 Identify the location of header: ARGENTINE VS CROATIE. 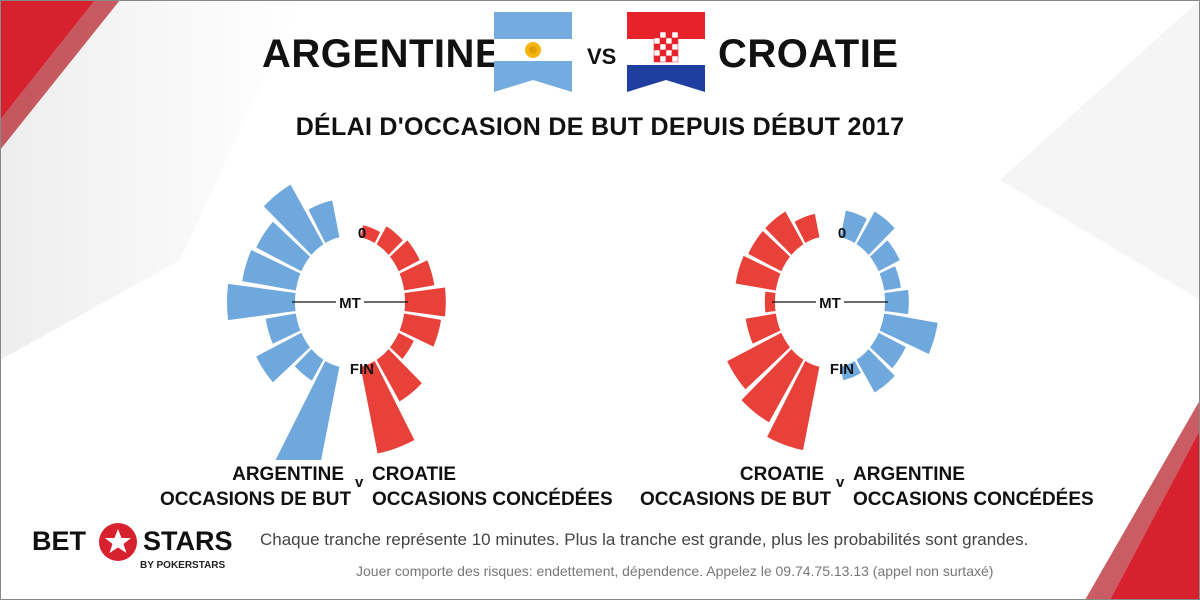
(600, 52).